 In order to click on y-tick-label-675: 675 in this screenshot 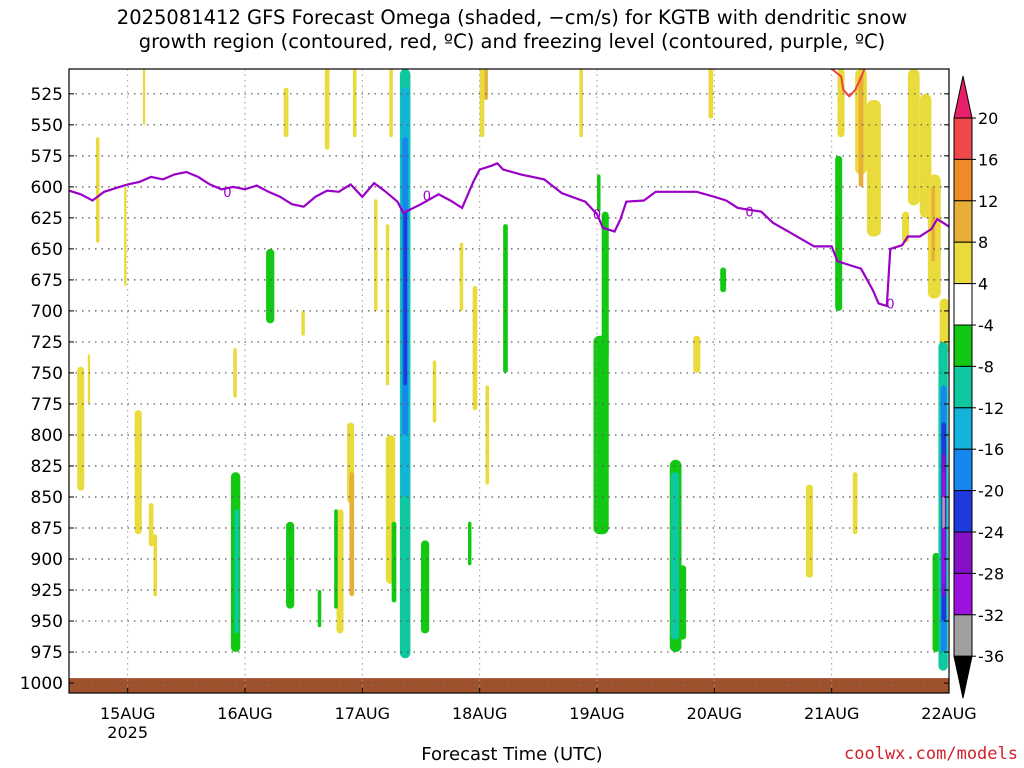, I will do `click(47, 281)`.